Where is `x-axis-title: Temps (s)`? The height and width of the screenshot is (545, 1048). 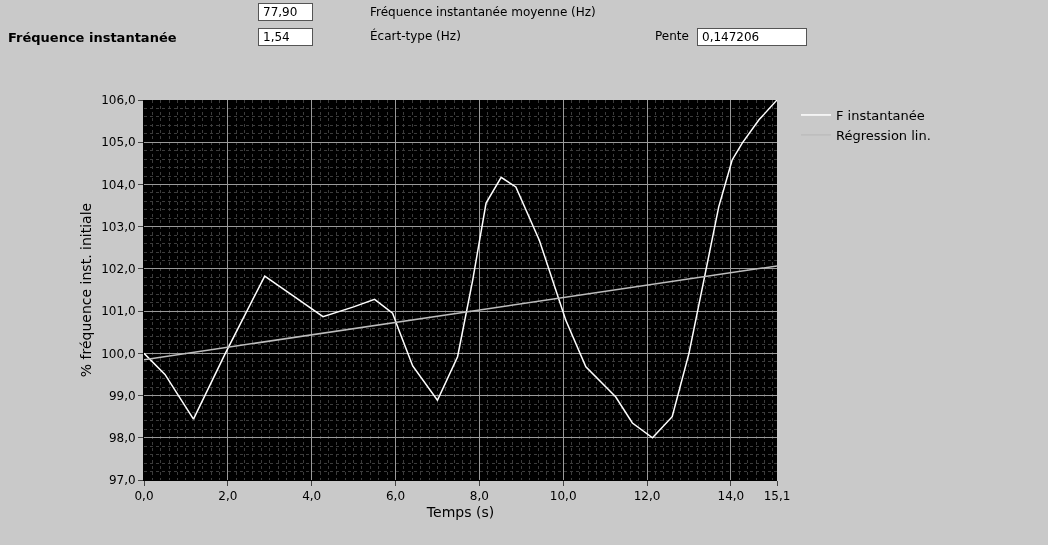 x-axis-title: Temps (s) is located at coordinates (460, 511).